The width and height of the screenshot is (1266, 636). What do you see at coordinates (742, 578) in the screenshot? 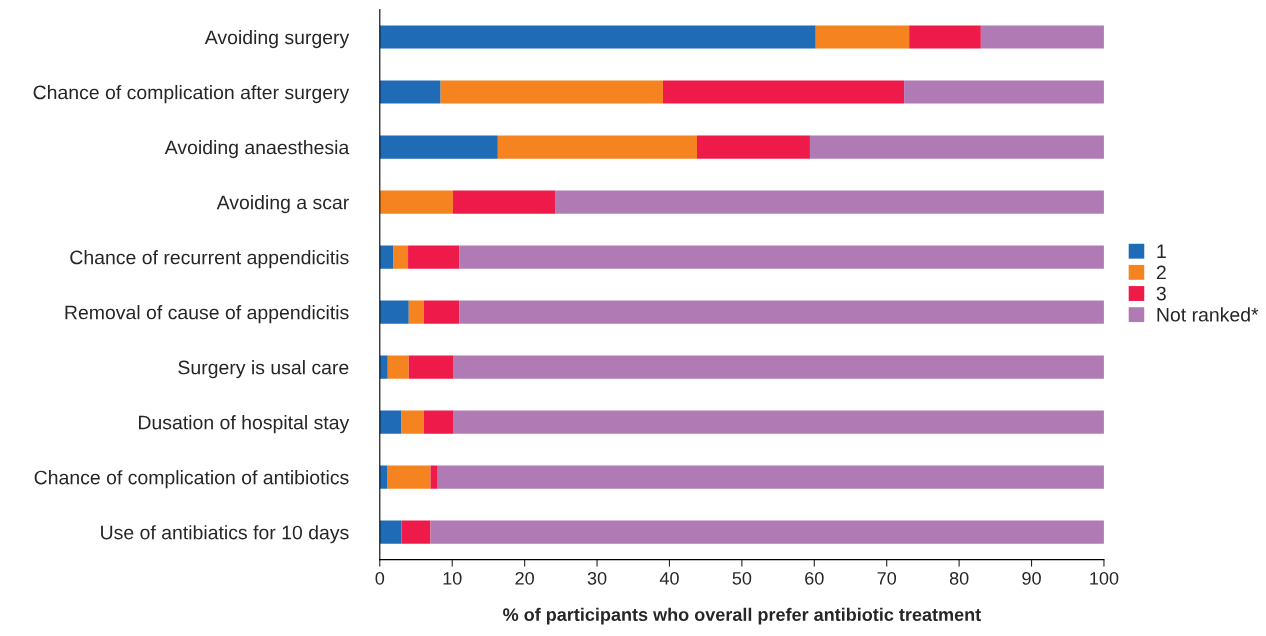
I see `x-tick-label: 50` at bounding box center [742, 578].